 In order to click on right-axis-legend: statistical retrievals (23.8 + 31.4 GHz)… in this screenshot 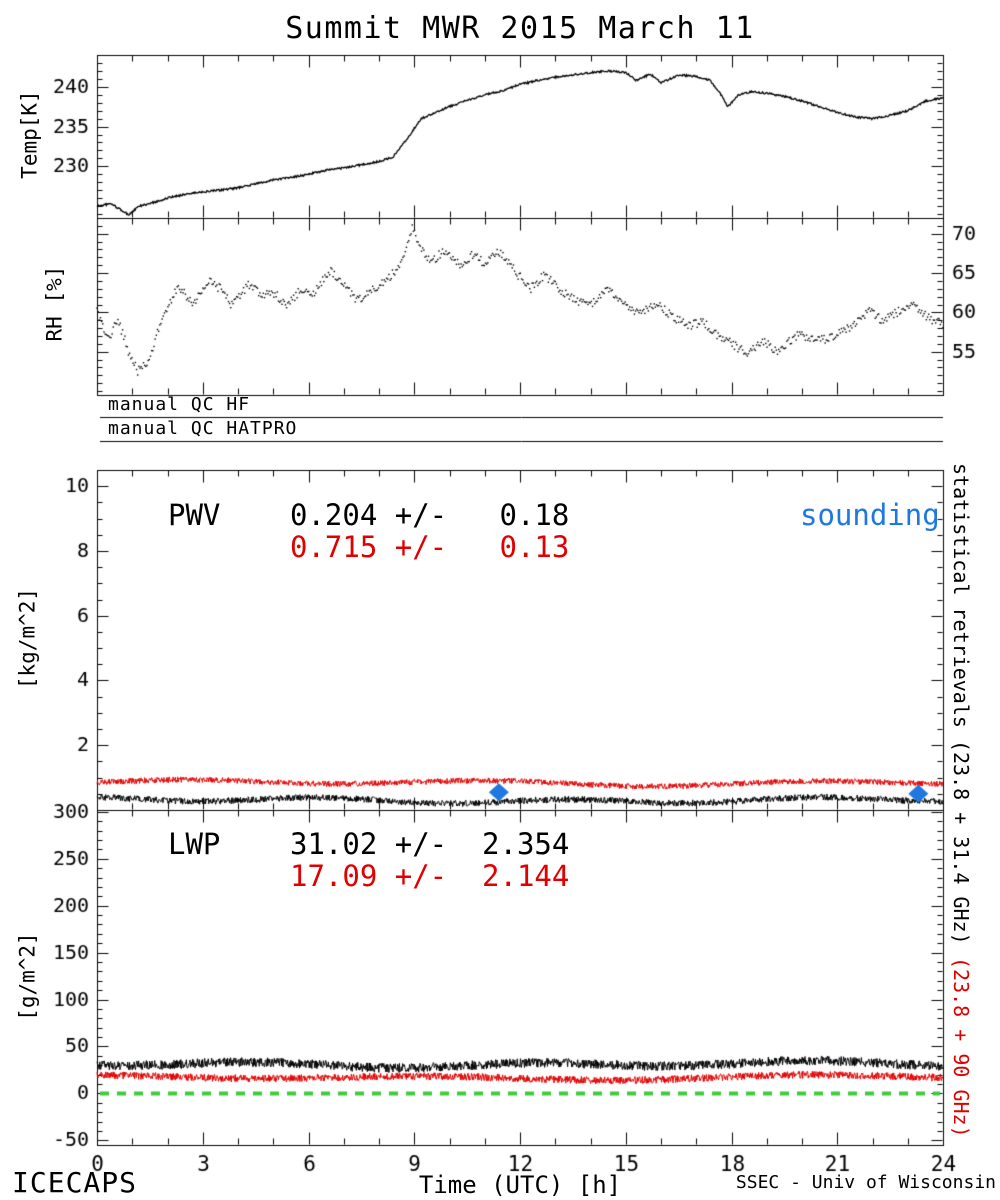, I will do `click(961, 828)`.